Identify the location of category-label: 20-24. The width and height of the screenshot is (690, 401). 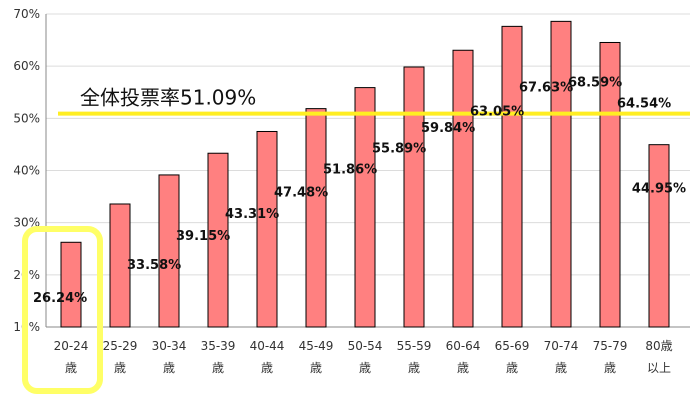
(71, 346).